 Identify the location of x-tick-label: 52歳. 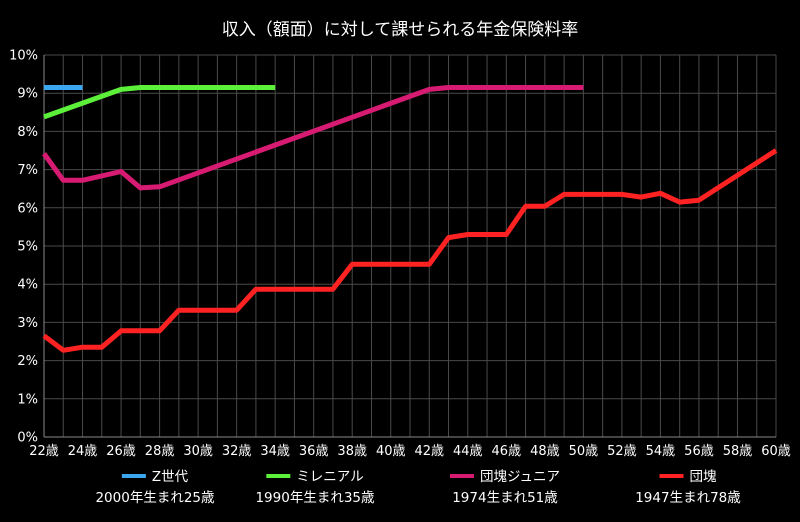
(622, 451).